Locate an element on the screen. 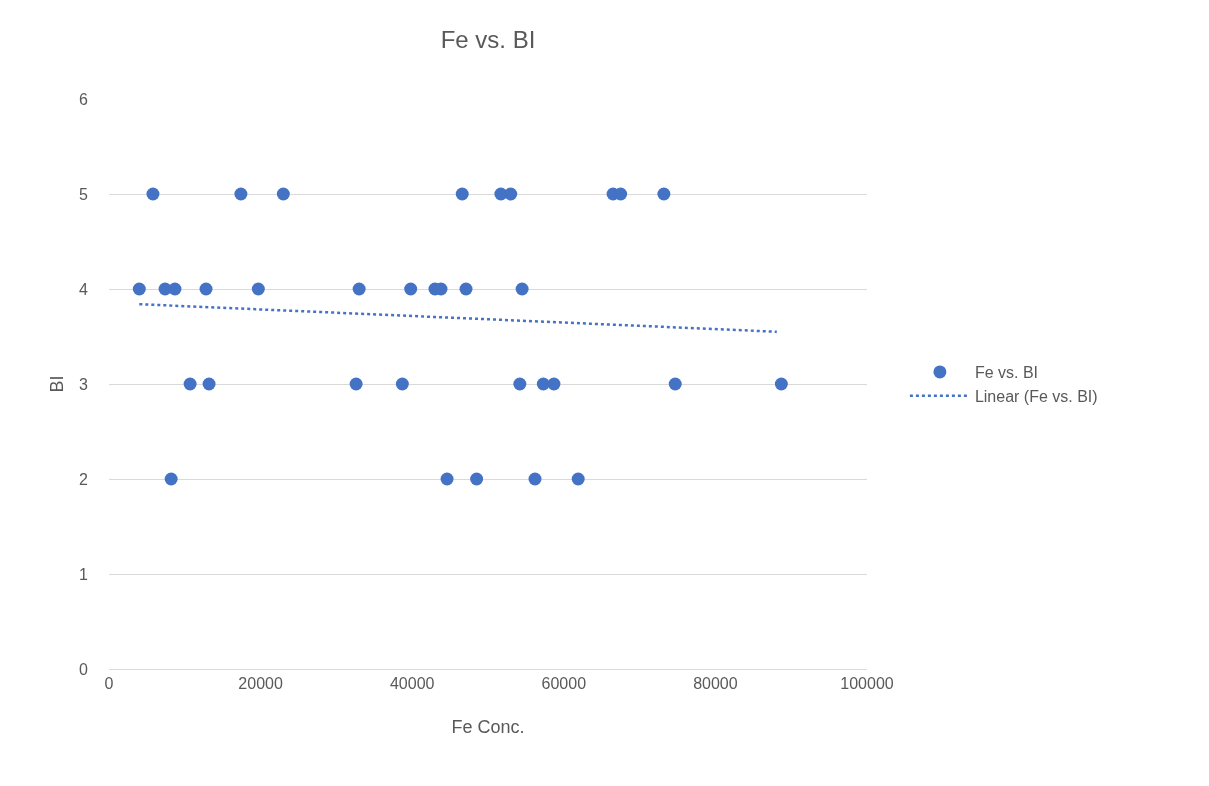 The image size is (1209, 786). x-tick-label: 20000 is located at coordinates (260, 684).